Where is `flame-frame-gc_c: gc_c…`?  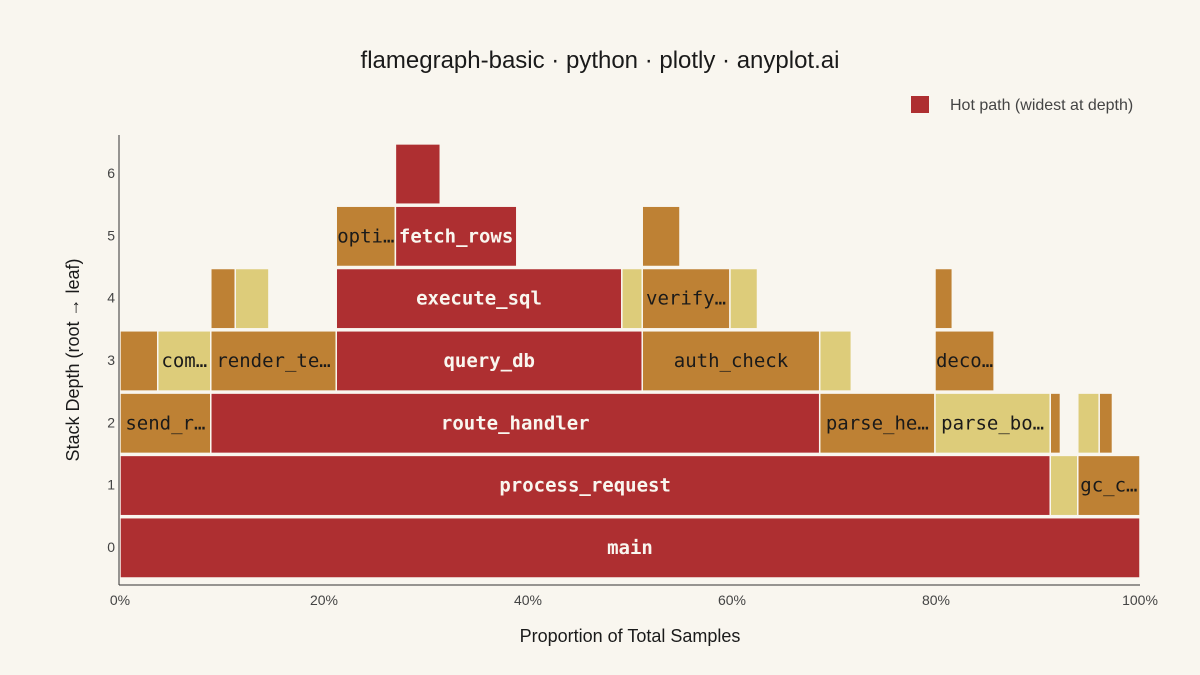
flame-frame-gc_c: gc_c… is located at coordinates (1109, 485).